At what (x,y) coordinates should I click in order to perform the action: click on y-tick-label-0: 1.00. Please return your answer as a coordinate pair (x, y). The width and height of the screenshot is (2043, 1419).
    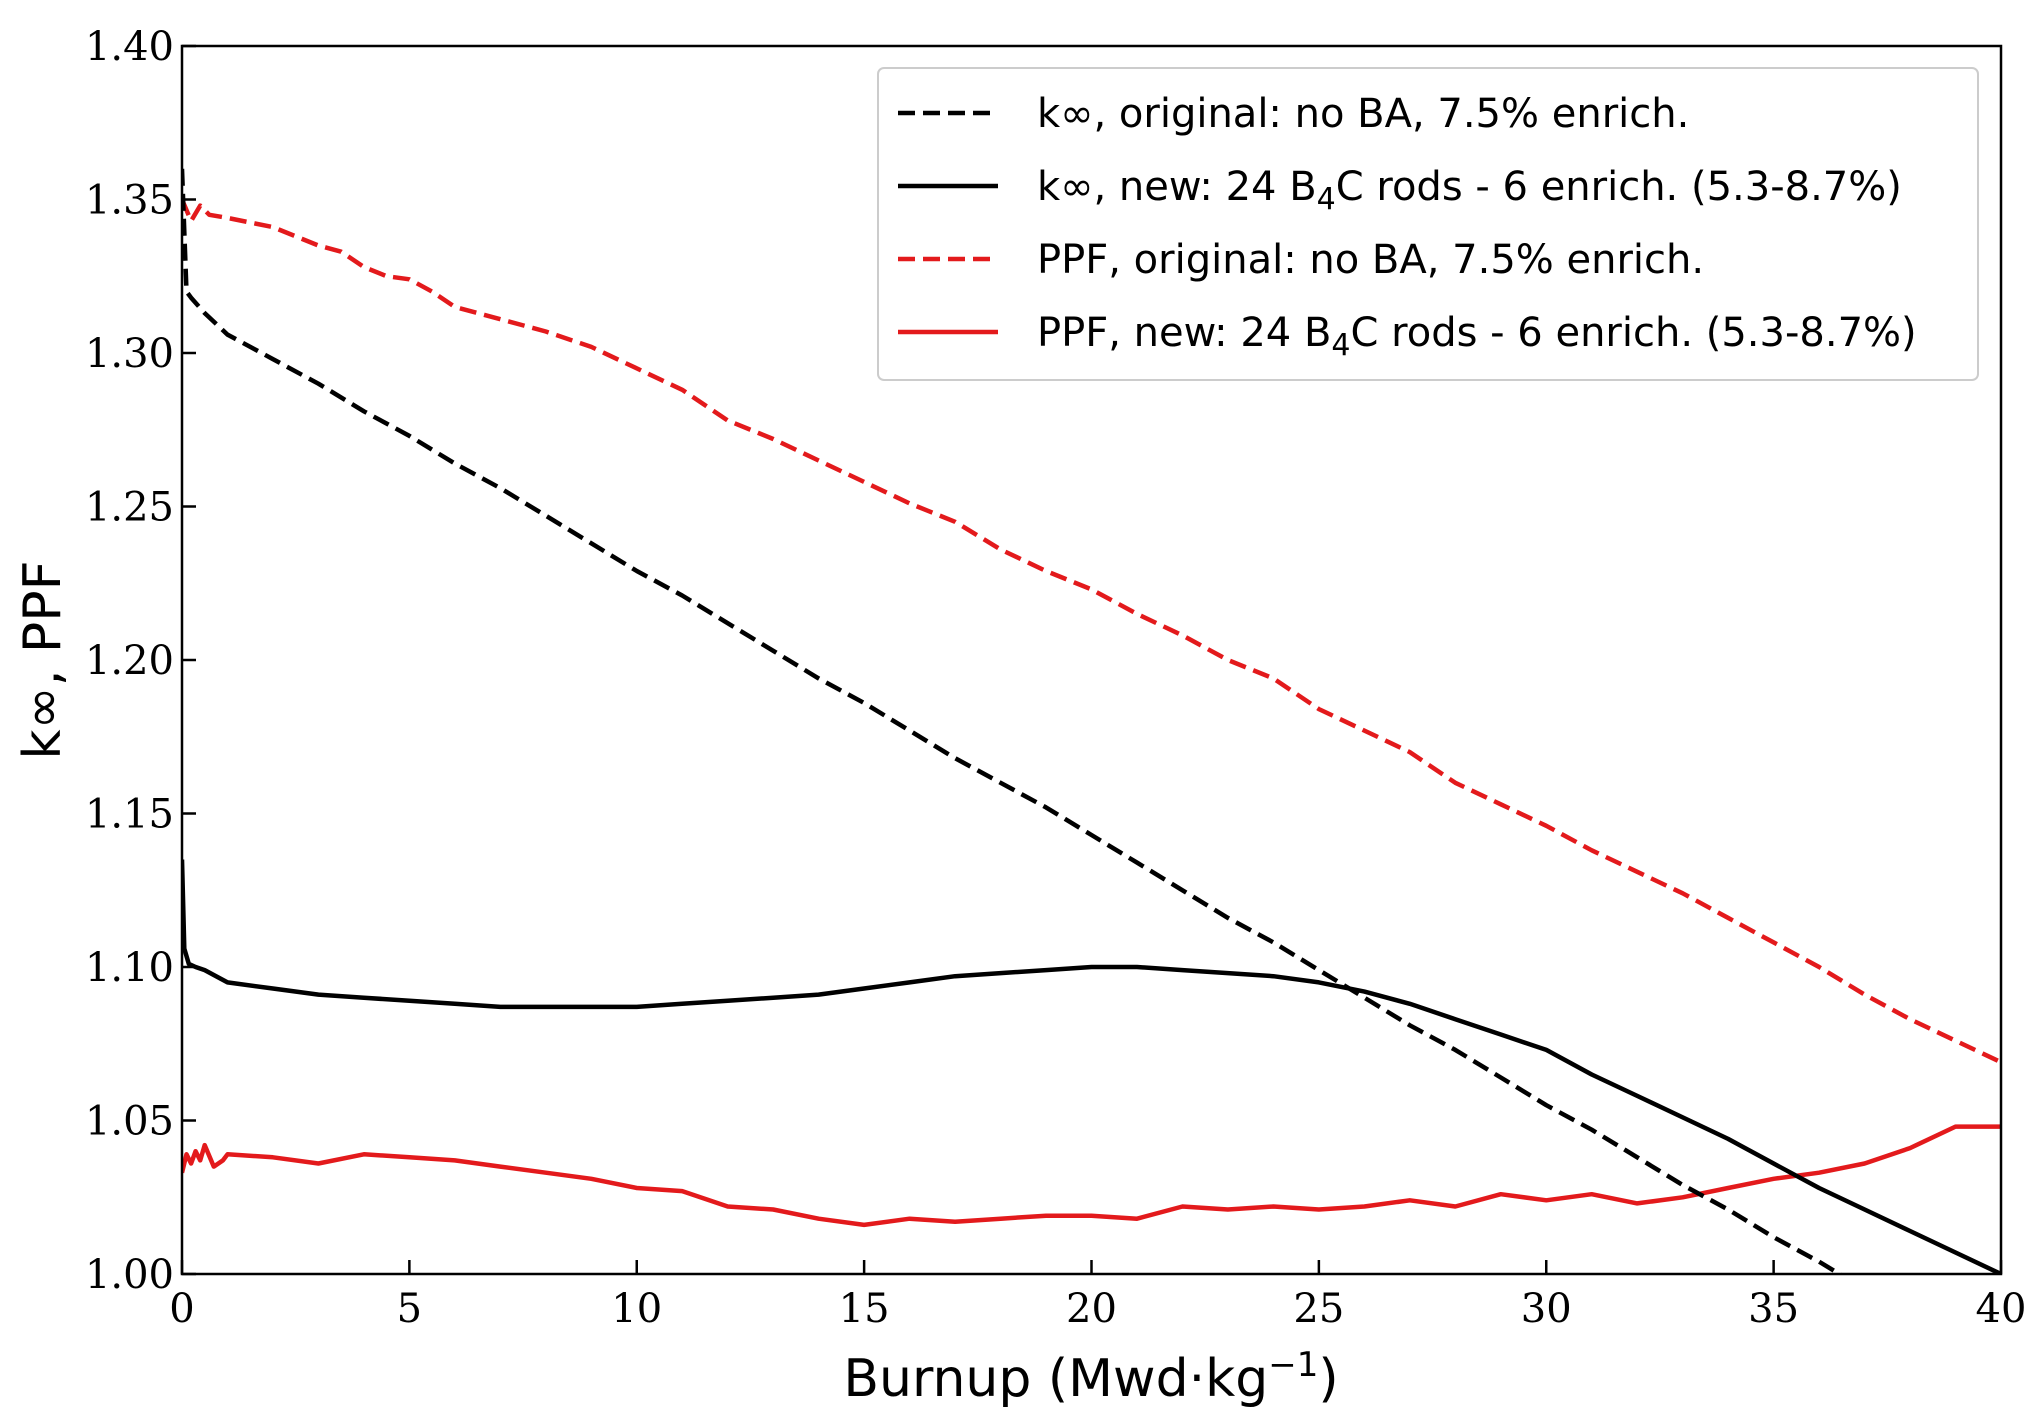
    Looking at the image, I should click on (129, 1275).